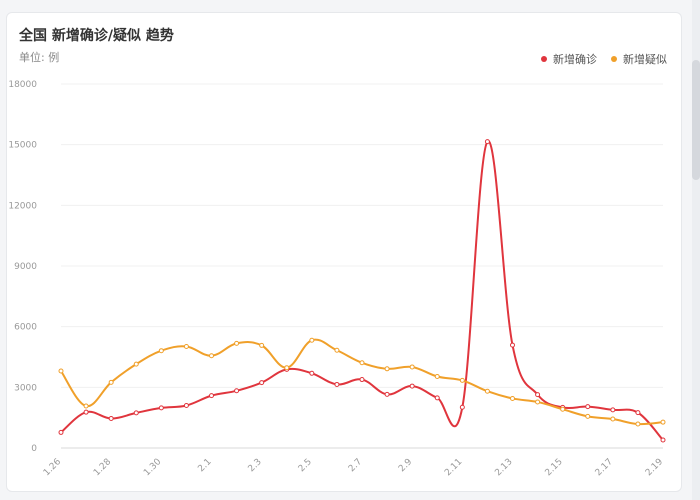 The height and width of the screenshot is (500, 700). Describe the element at coordinates (152, 467) in the screenshot. I see `x-tick-label: 1.30` at that location.